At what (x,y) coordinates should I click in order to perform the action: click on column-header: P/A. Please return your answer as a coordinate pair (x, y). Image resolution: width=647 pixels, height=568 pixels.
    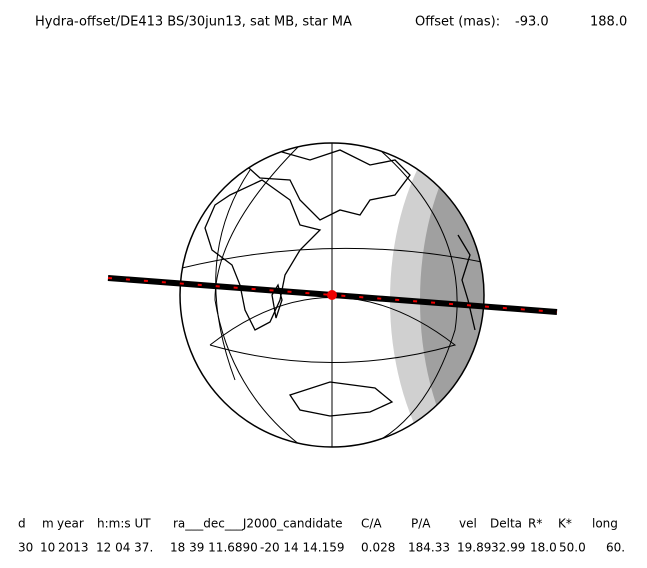
    Looking at the image, I should click on (421, 524).